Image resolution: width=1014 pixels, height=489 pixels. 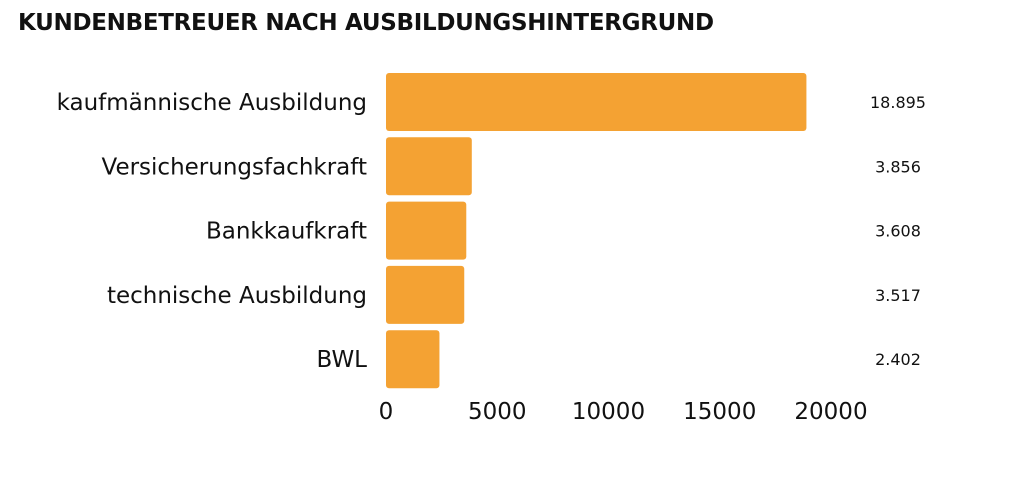 I want to click on category-label: technische Ausbildung, so click(x=237, y=296).